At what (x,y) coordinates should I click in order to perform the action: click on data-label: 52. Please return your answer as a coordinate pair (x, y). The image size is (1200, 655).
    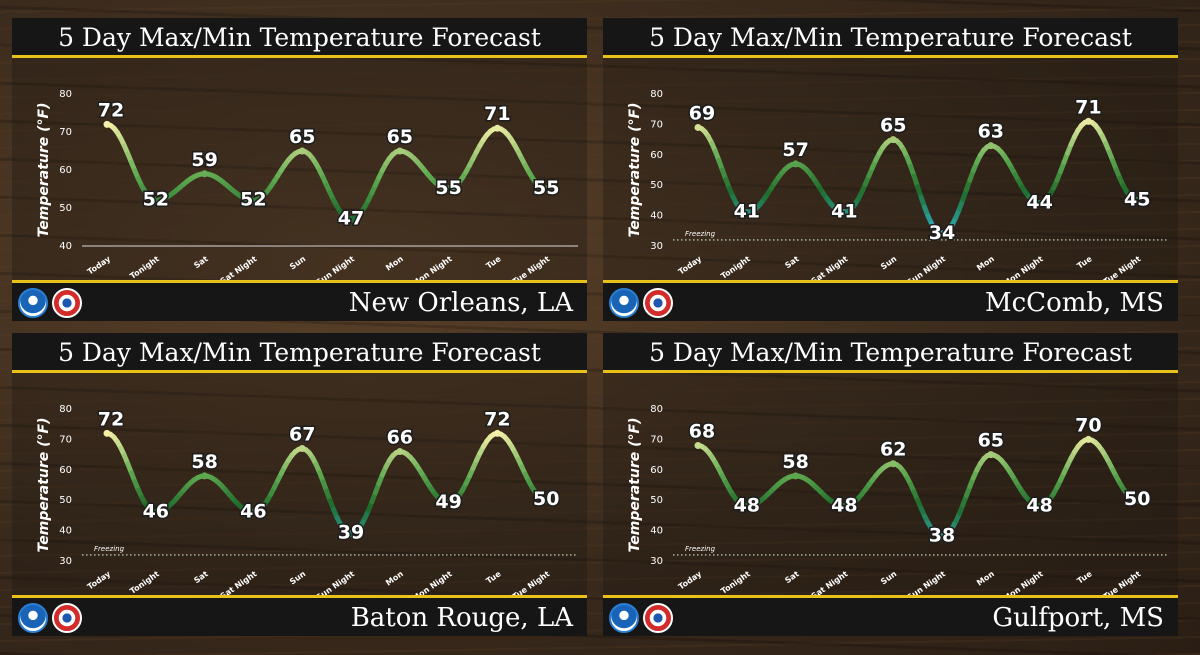
    Looking at the image, I should click on (253, 199).